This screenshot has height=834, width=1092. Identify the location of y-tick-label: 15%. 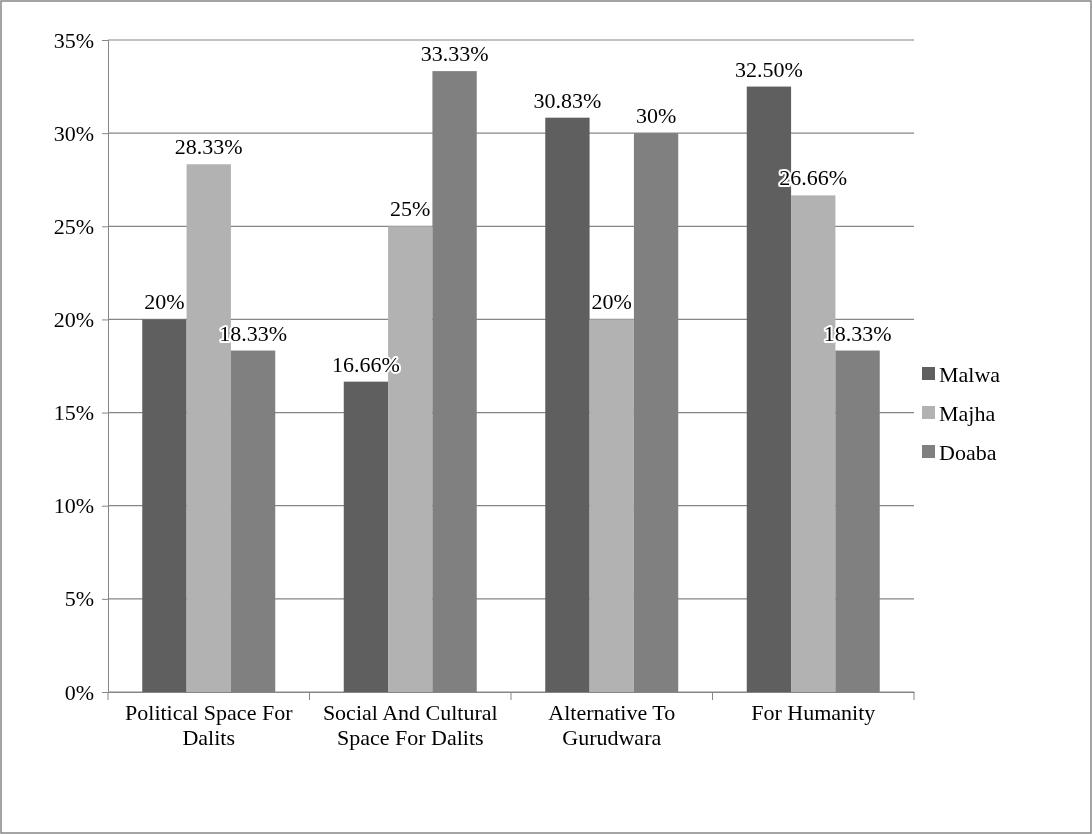
(73, 413).